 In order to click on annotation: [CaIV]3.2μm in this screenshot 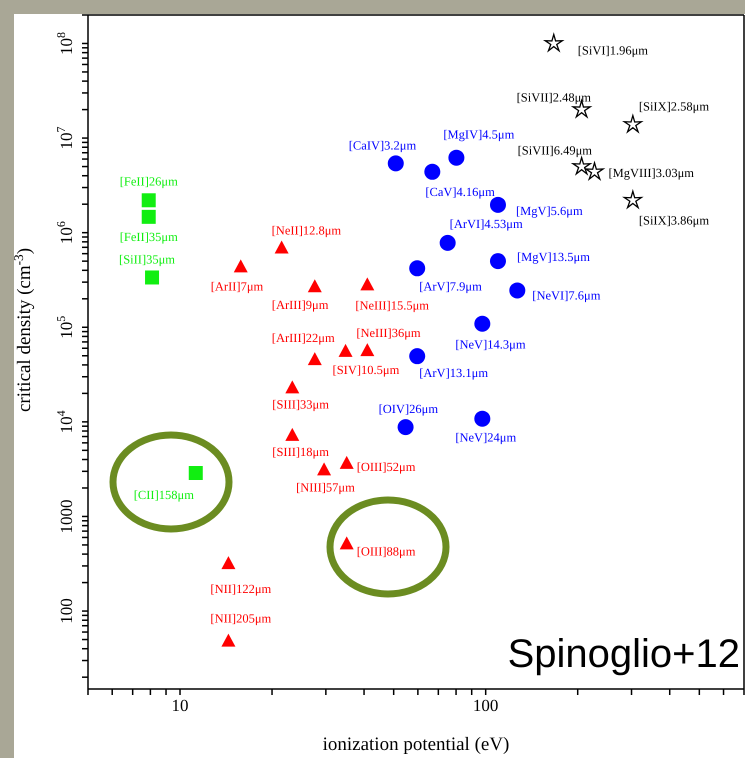, I will do `click(382, 145)`.